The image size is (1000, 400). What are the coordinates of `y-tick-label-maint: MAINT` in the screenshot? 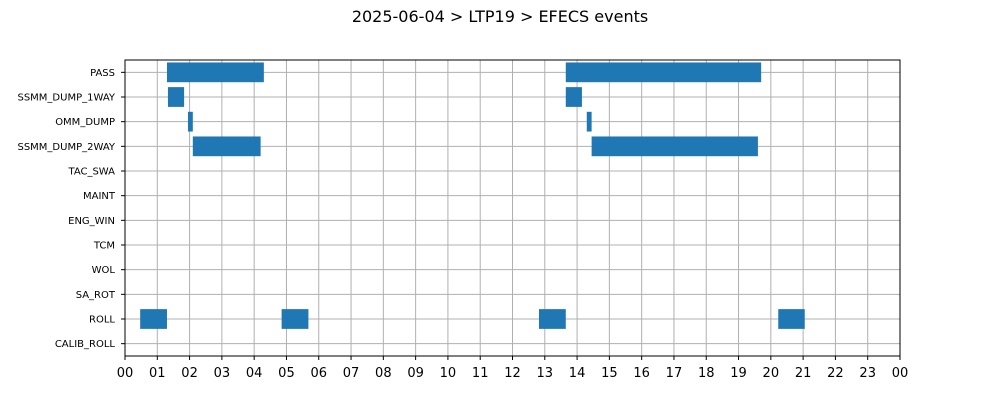 It's located at (99, 196).